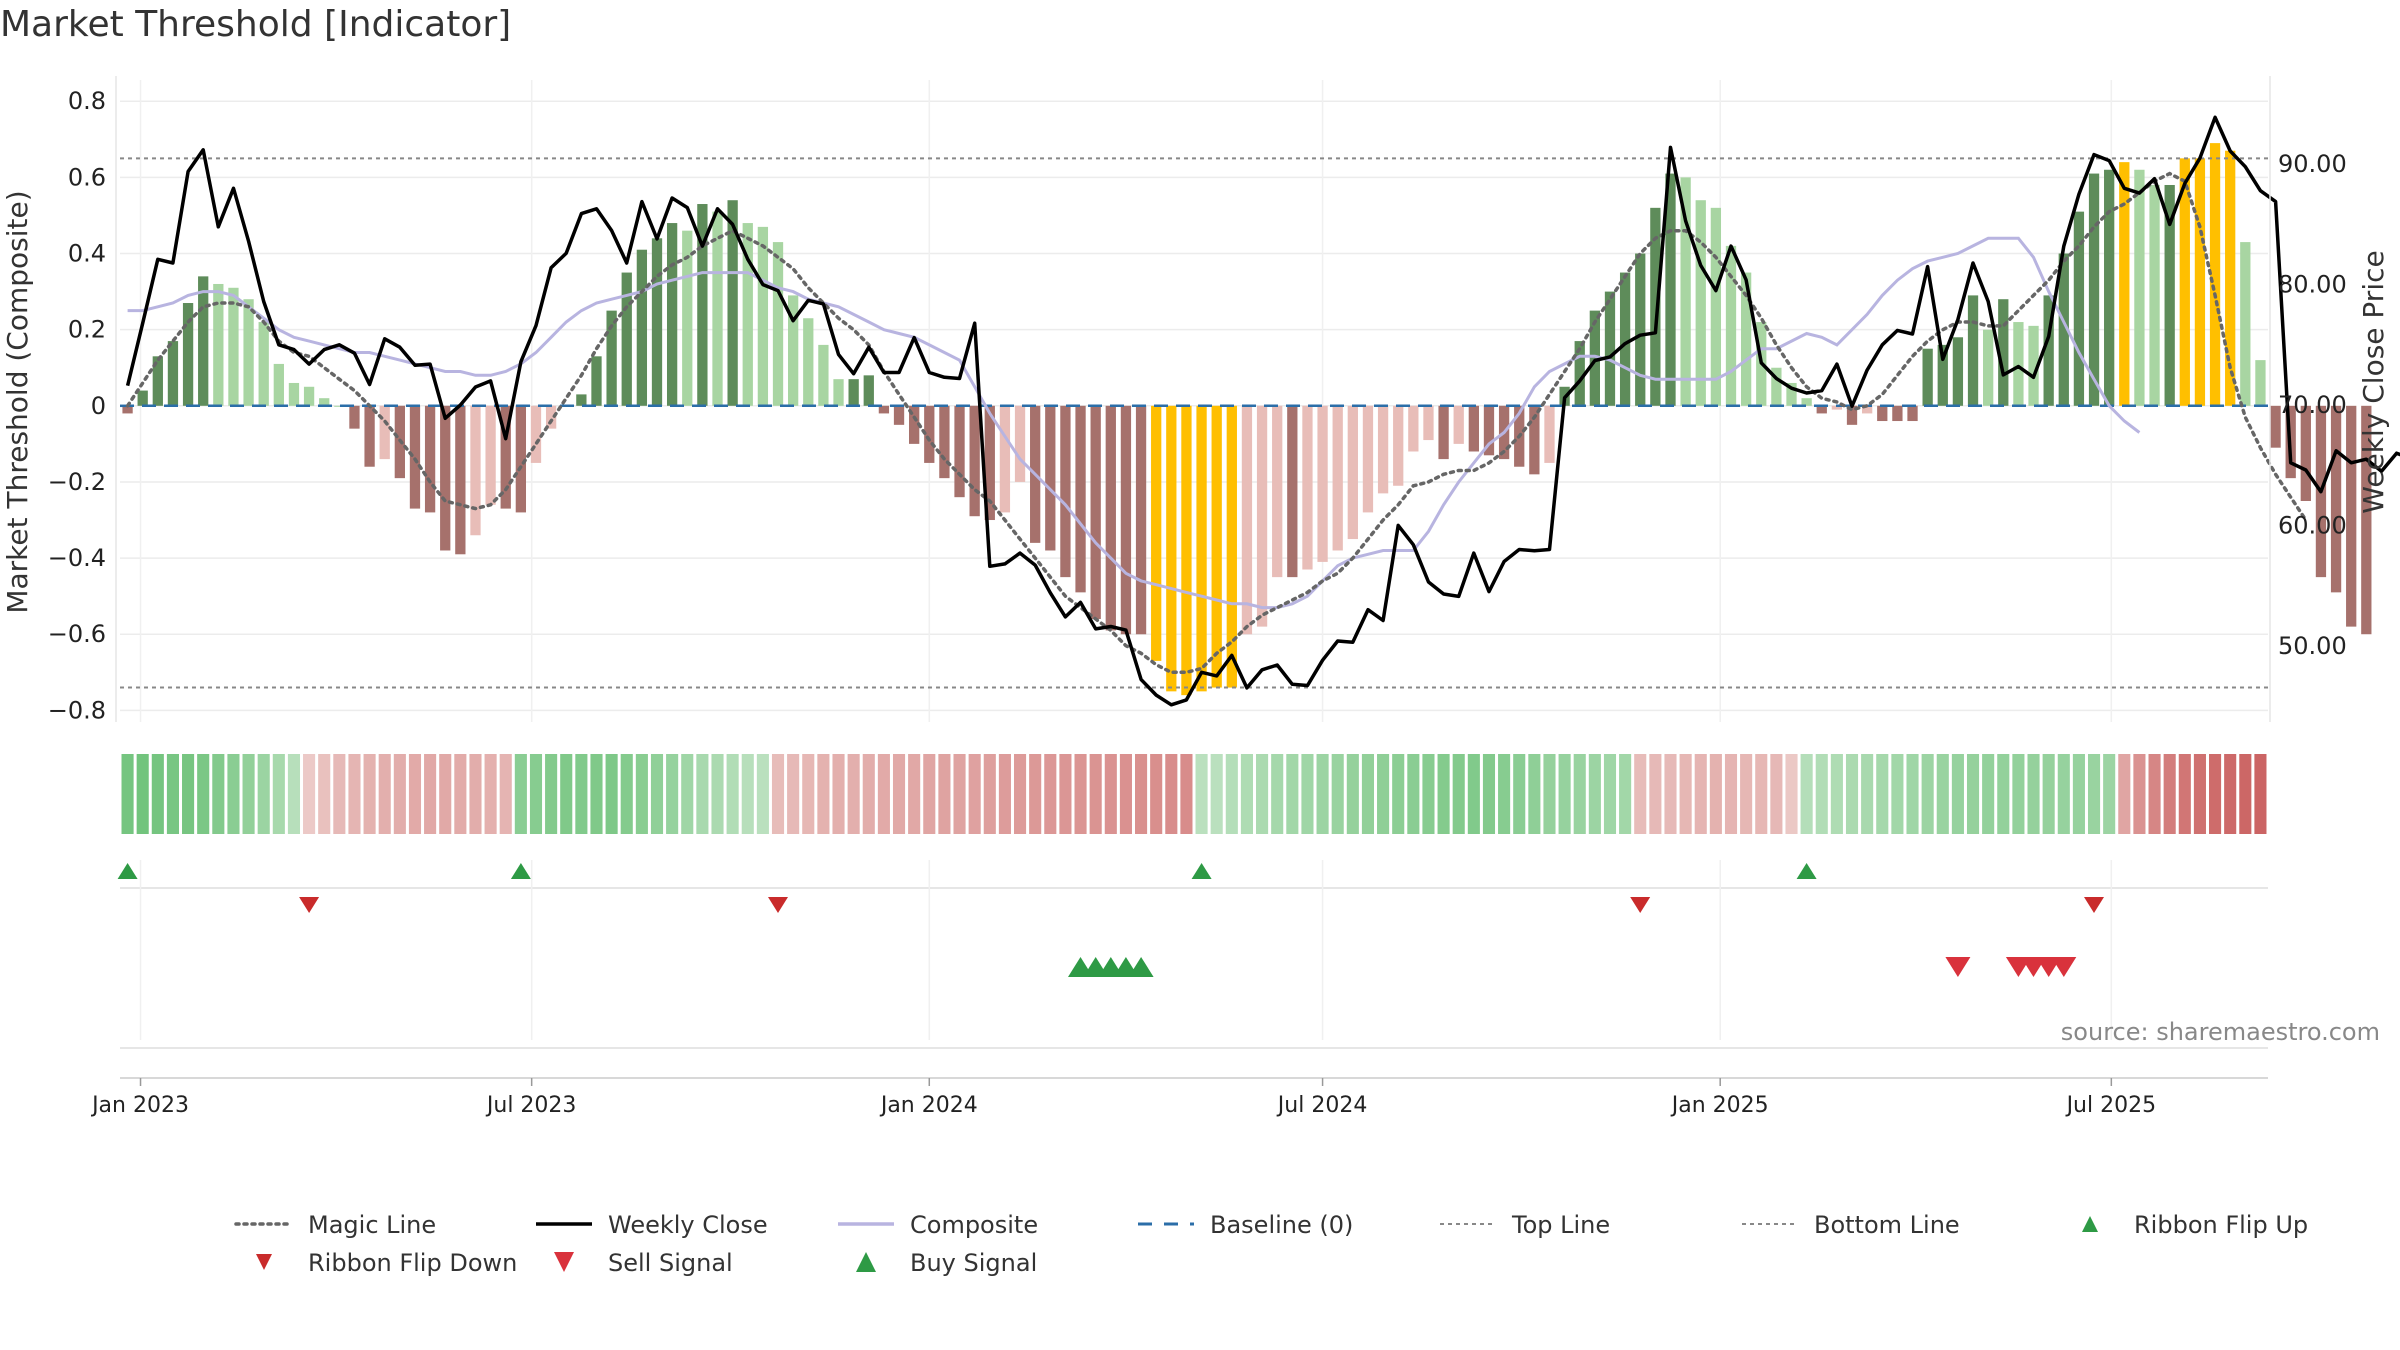 This screenshot has width=2400, height=1350. What do you see at coordinates (1201, 871) in the screenshot?
I see `ribbon-flip-up-marker` at bounding box center [1201, 871].